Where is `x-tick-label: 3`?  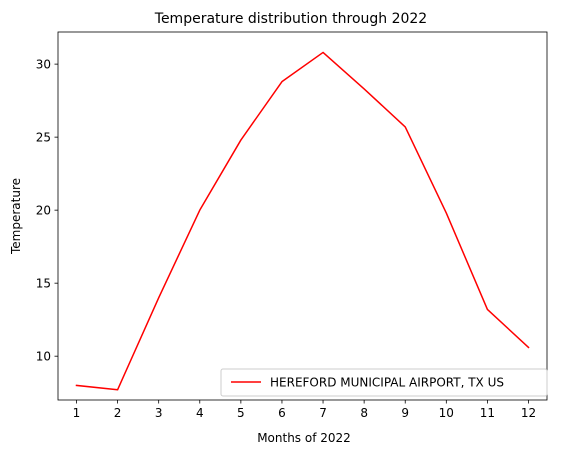 x-tick-label: 3 is located at coordinates (159, 413).